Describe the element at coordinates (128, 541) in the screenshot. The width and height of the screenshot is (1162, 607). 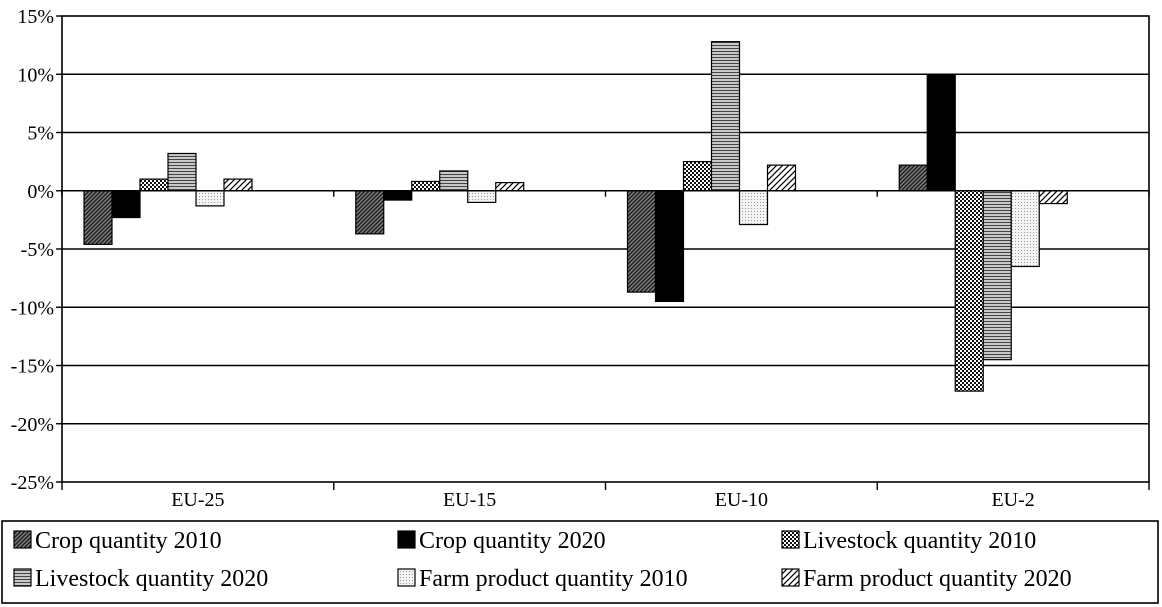
I see `legend-label-0: Crop quantity 2010` at that location.